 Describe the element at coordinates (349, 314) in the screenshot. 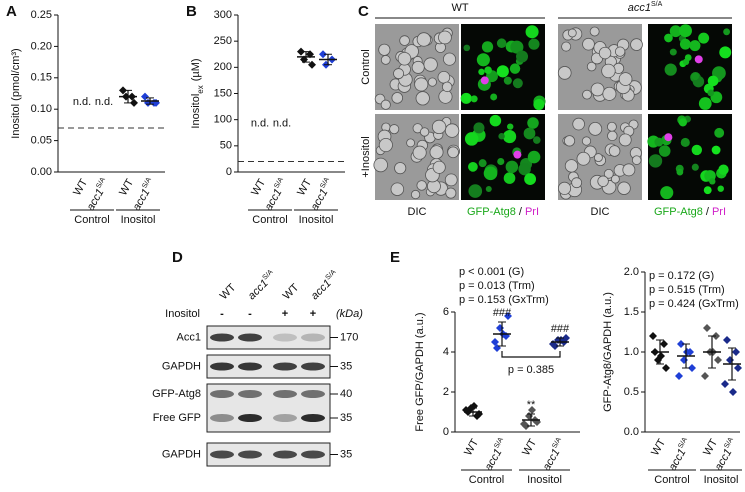

I see `kda-label: (kDa)` at that location.